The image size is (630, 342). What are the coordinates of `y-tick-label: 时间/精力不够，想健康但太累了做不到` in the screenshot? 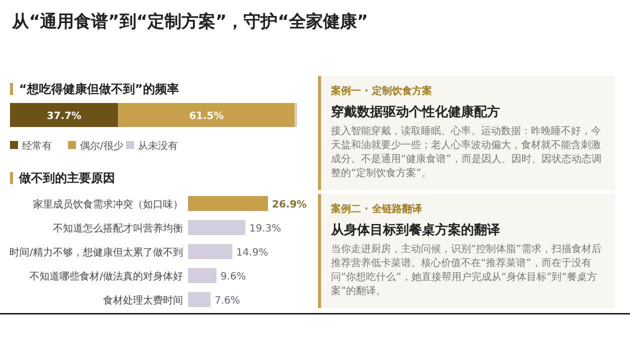 It's located at (96, 252).